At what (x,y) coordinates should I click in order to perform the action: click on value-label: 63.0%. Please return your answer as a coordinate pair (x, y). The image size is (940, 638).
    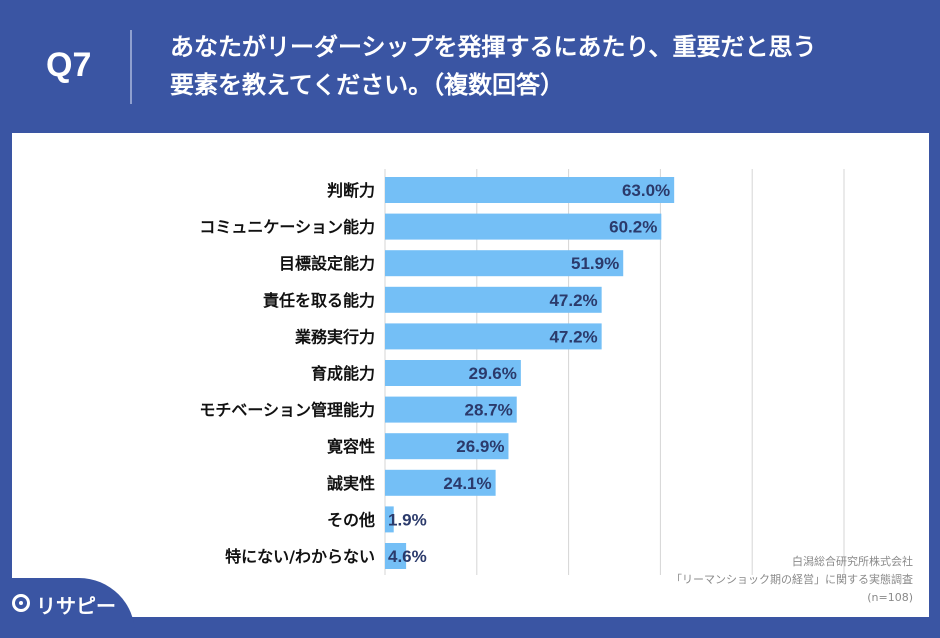
    Looking at the image, I should click on (646, 190).